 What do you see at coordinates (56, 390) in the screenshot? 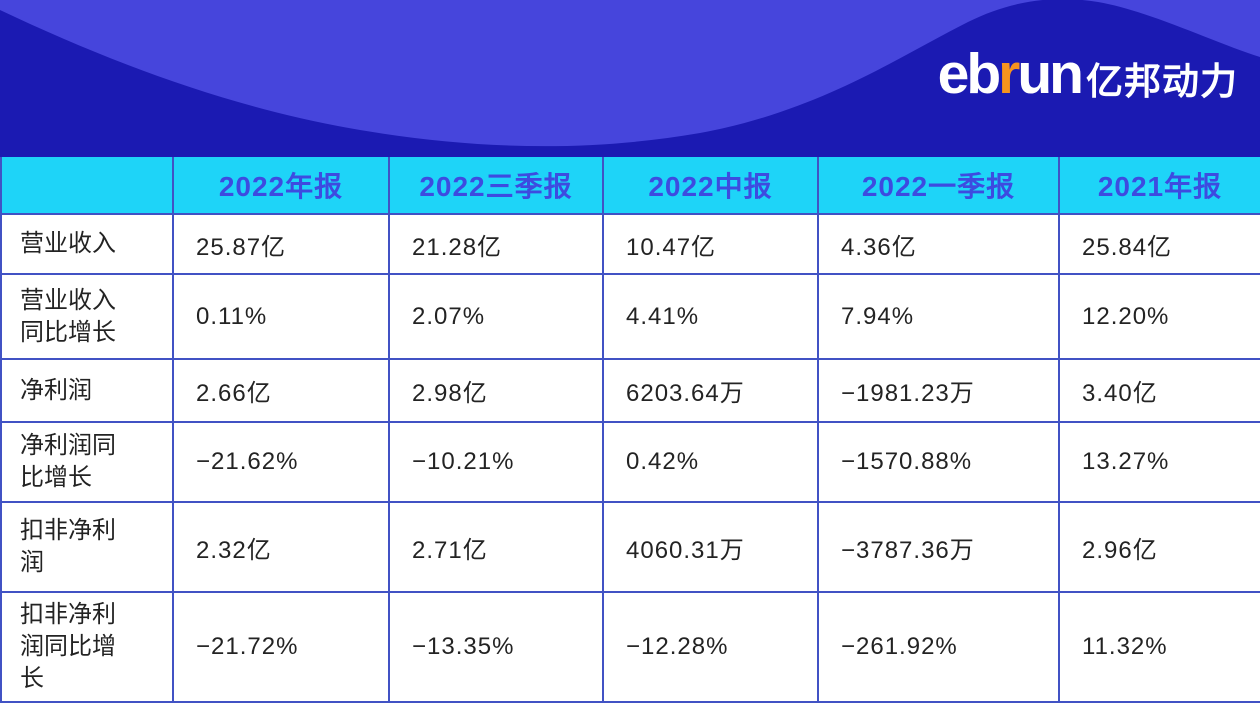
I see `row-label-text: 净利润` at bounding box center [56, 390].